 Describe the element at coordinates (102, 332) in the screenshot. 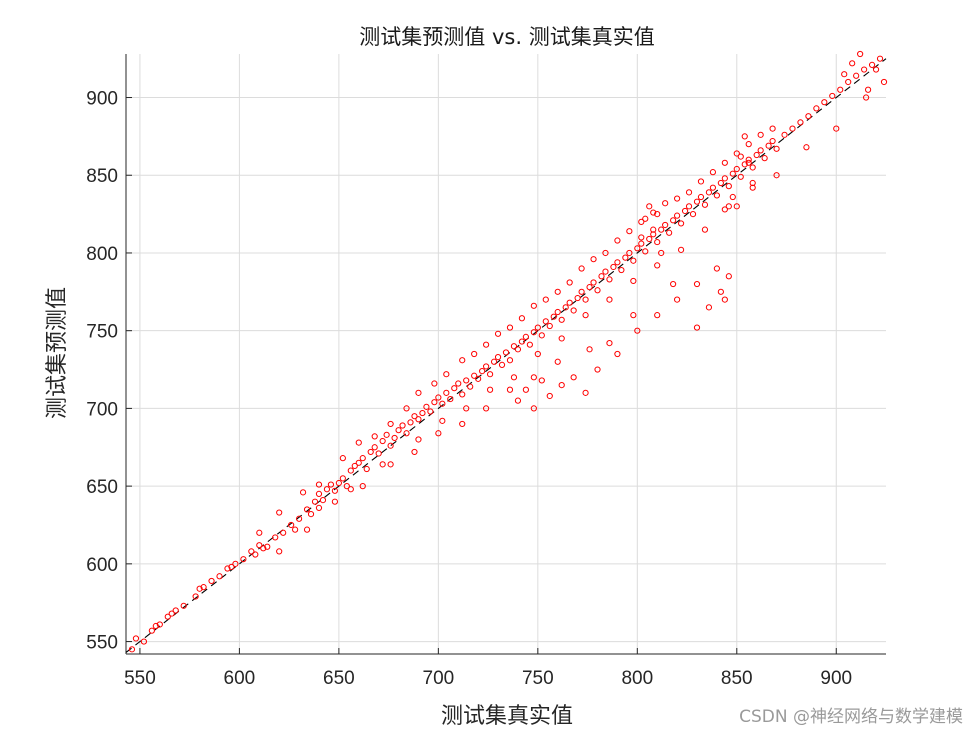

I see `y-tick-label: 750` at that location.